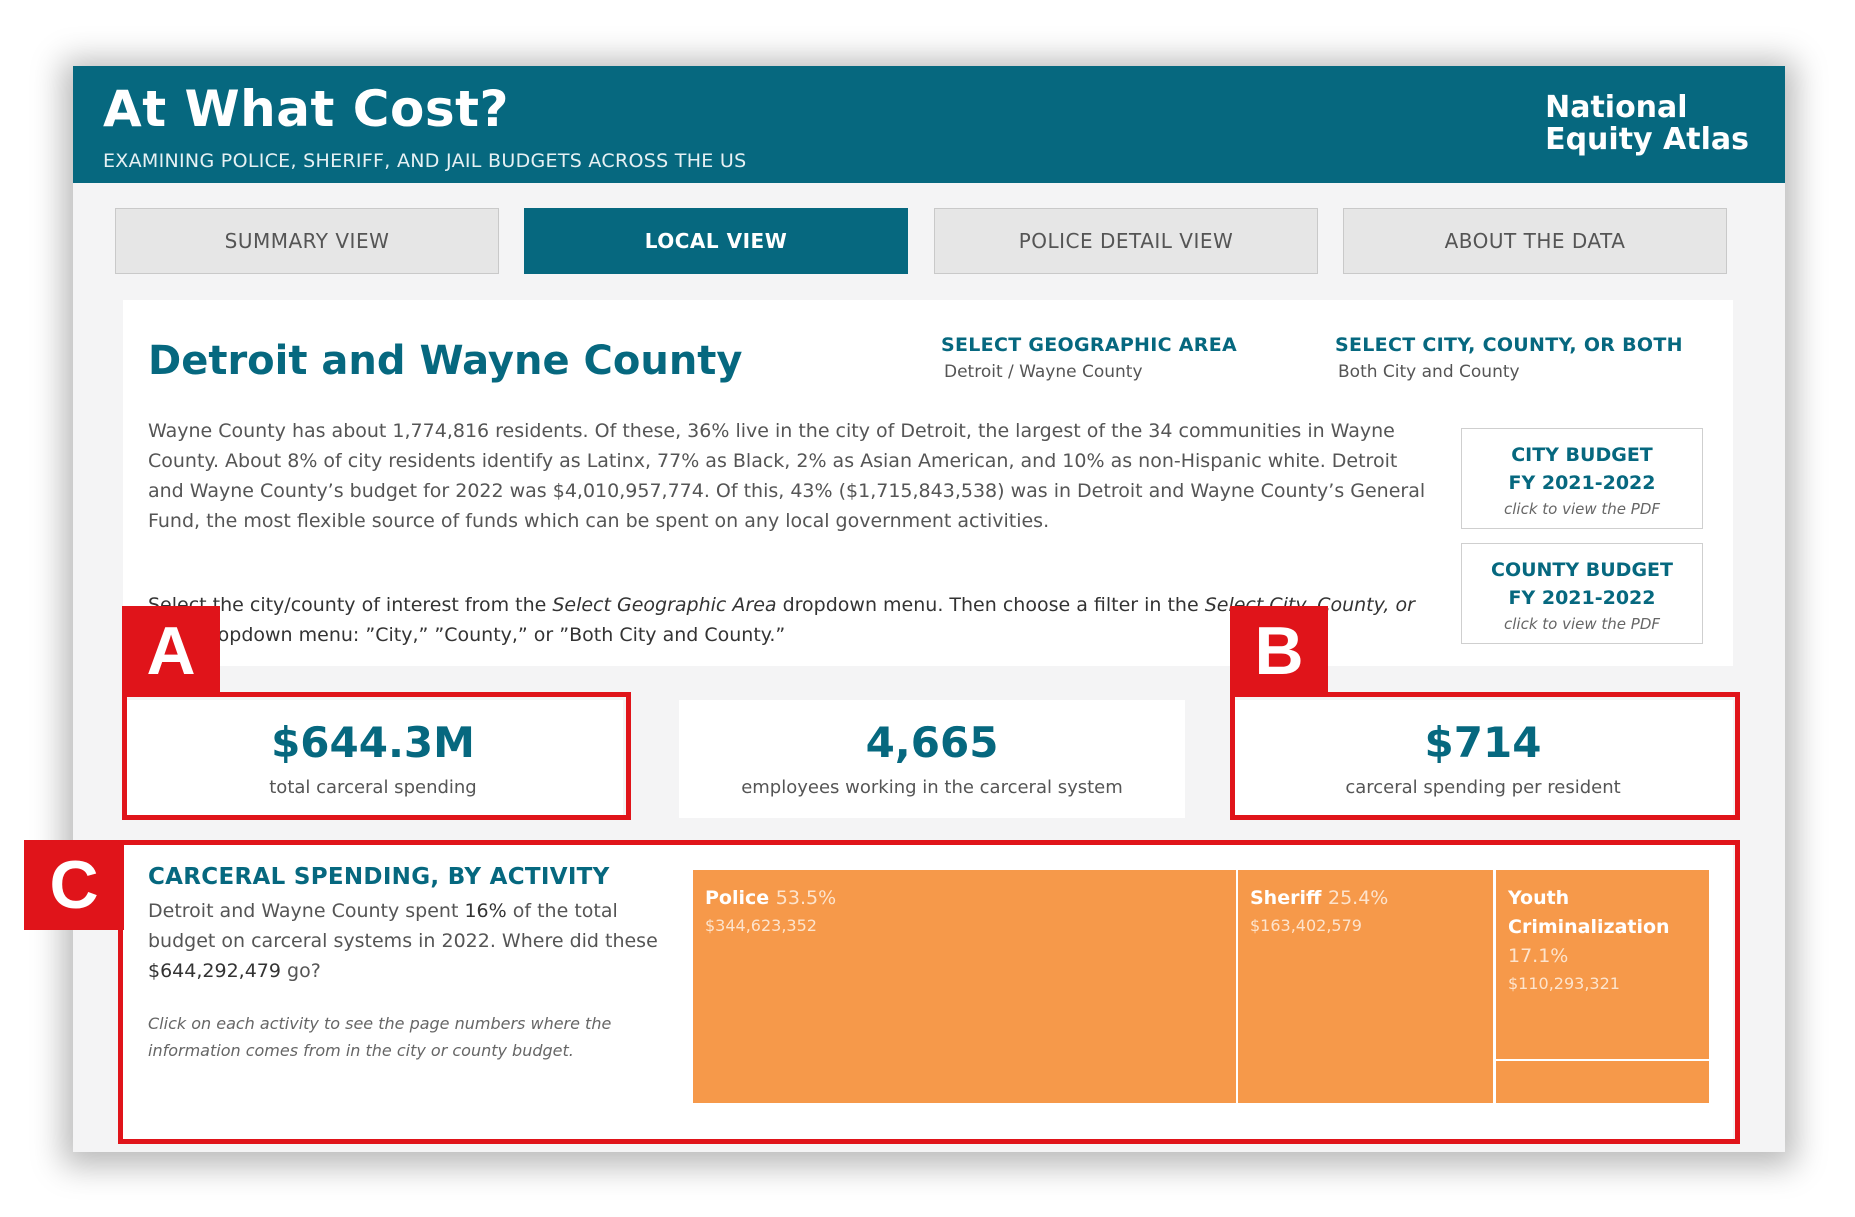 Image resolution: width=1855 pixels, height=1217 pixels. What do you see at coordinates (445, 361) in the screenshot?
I see `place-title: Detroit and Wayne County` at bounding box center [445, 361].